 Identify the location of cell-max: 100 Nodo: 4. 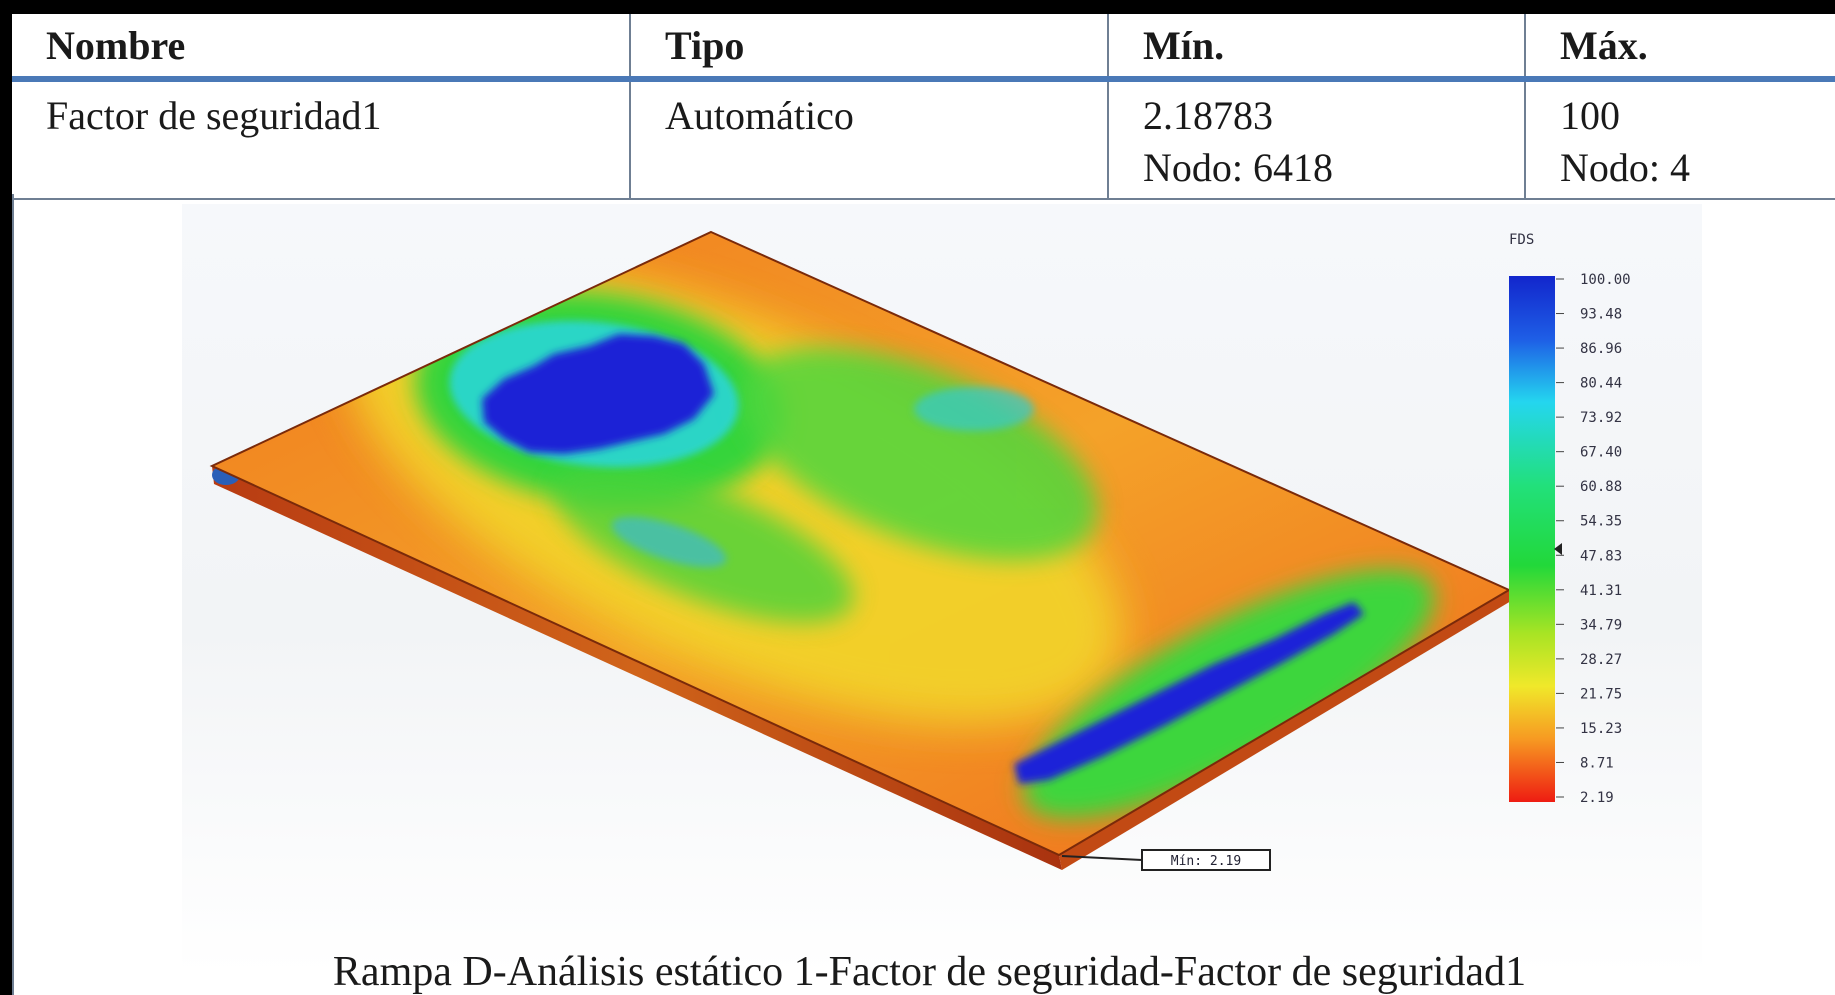
(1680, 139).